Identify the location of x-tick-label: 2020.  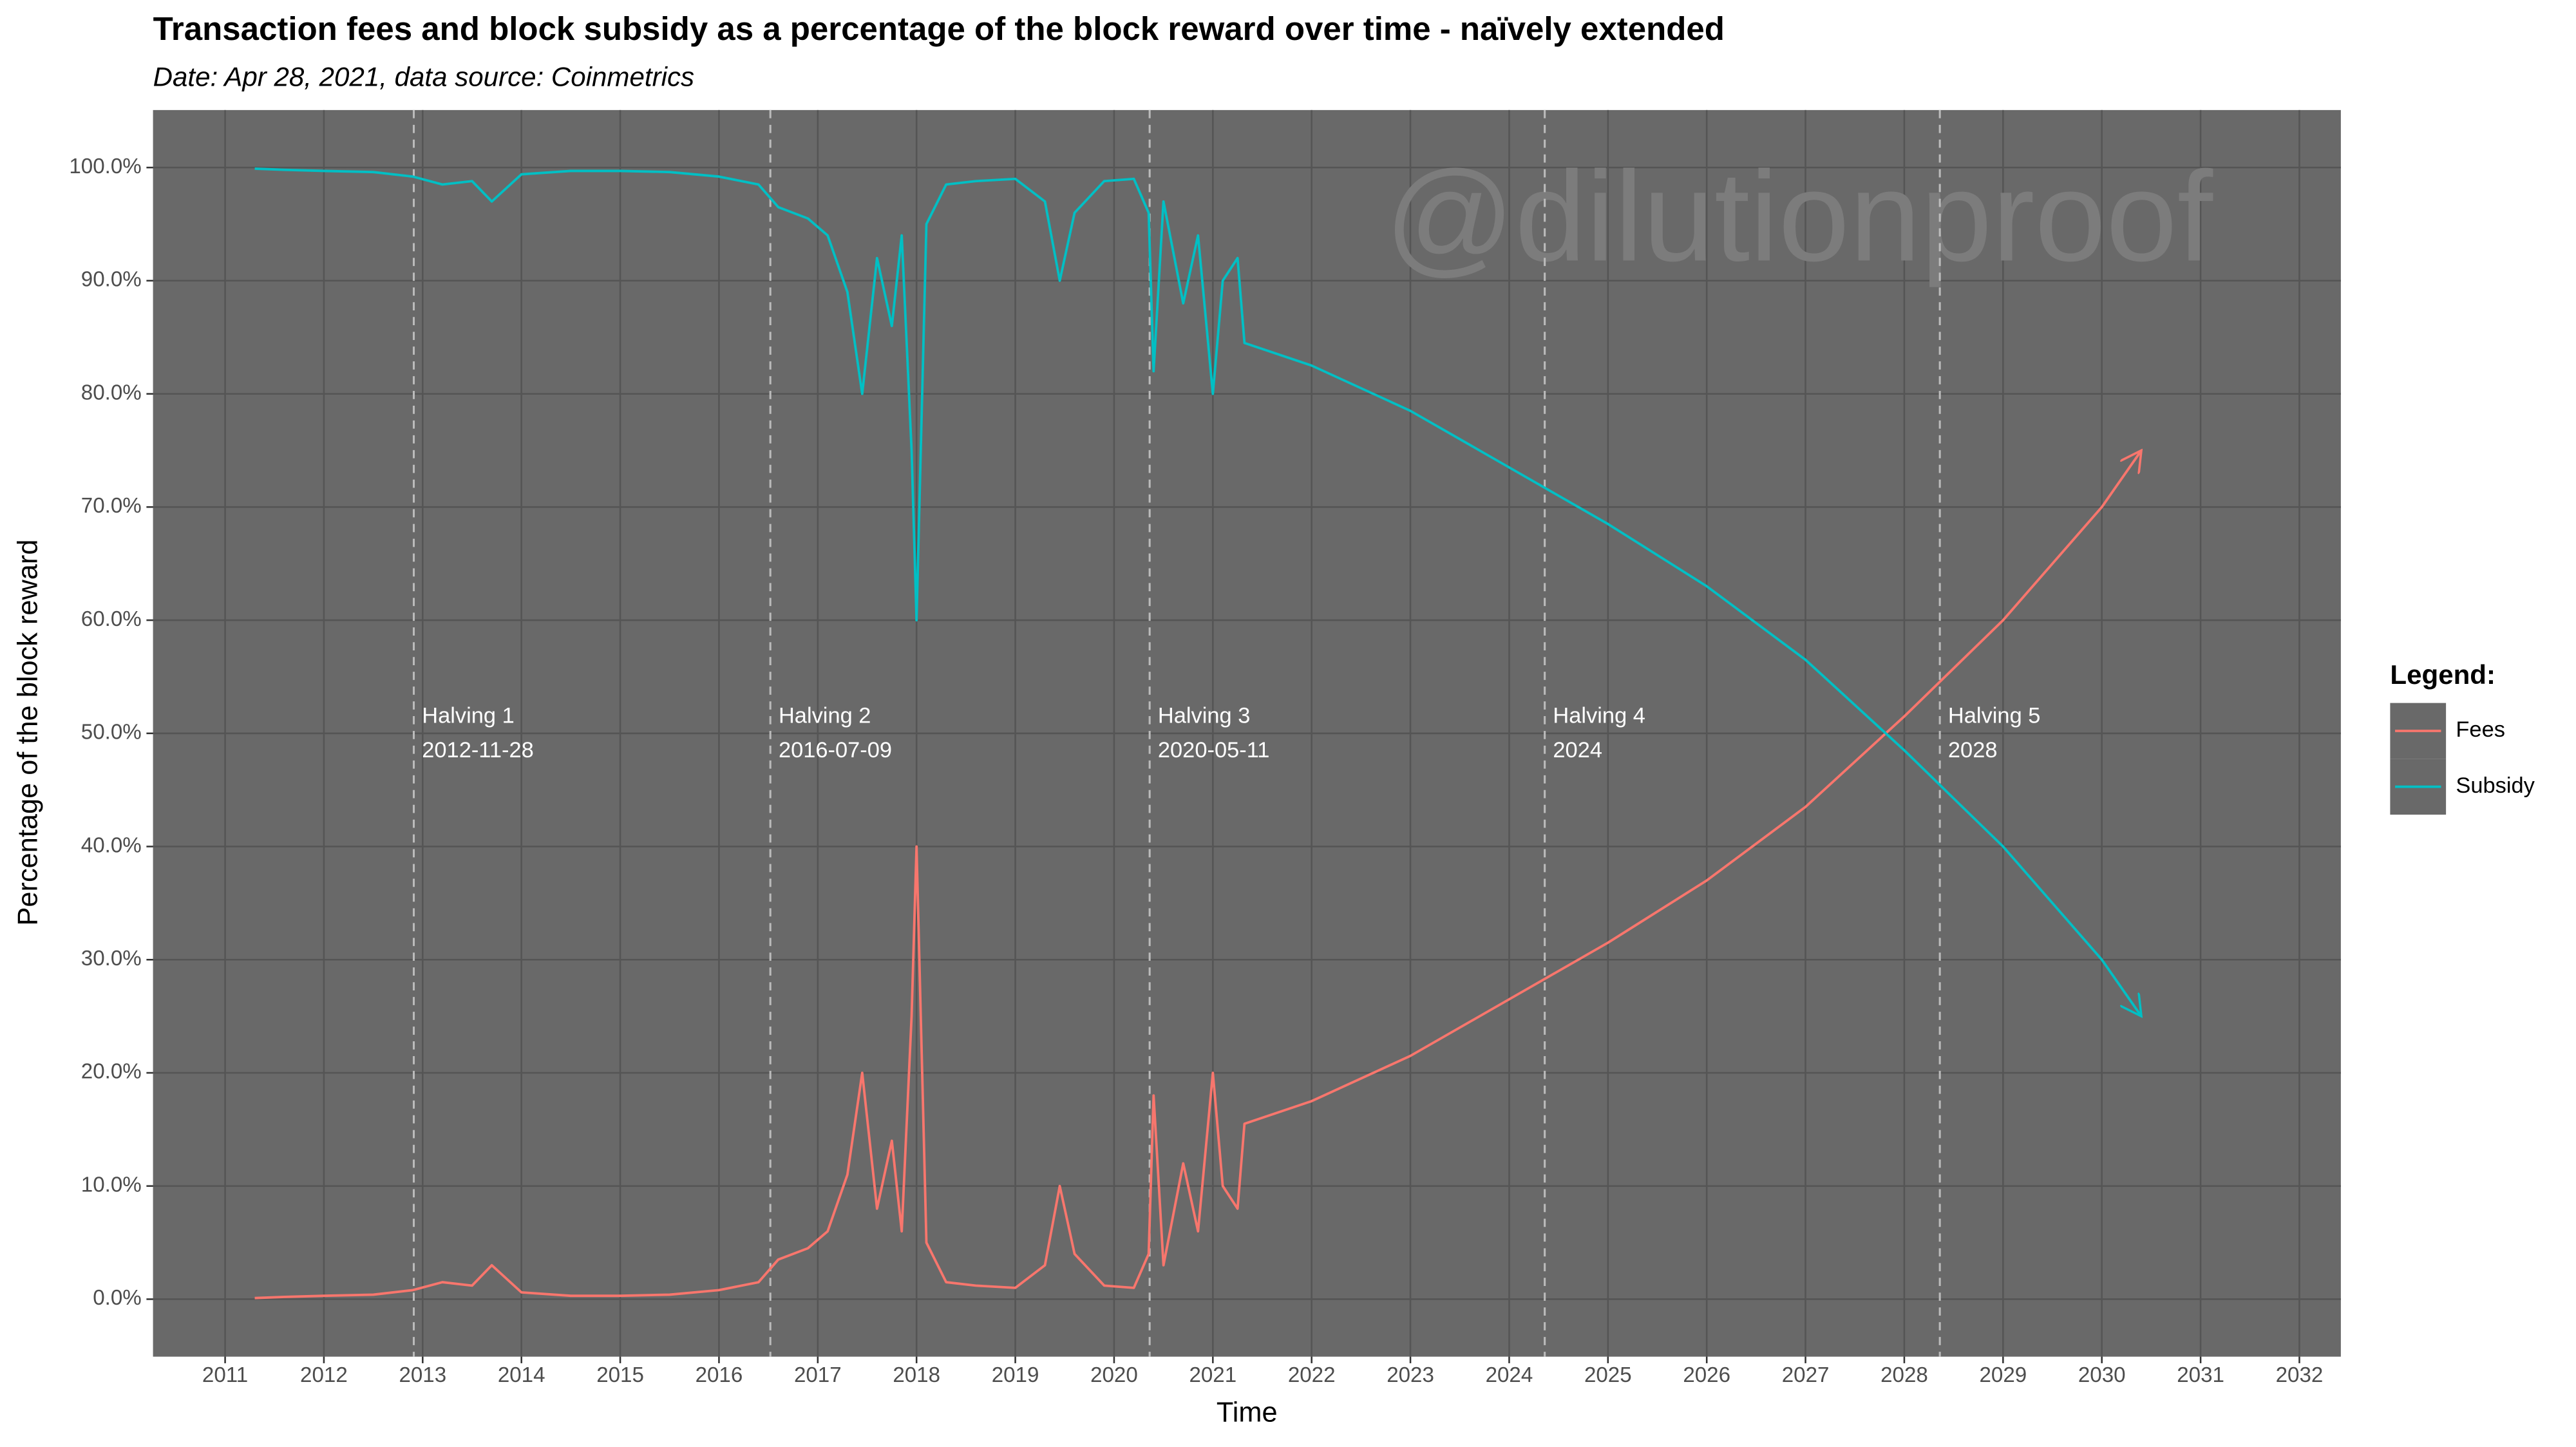
(1114, 1375).